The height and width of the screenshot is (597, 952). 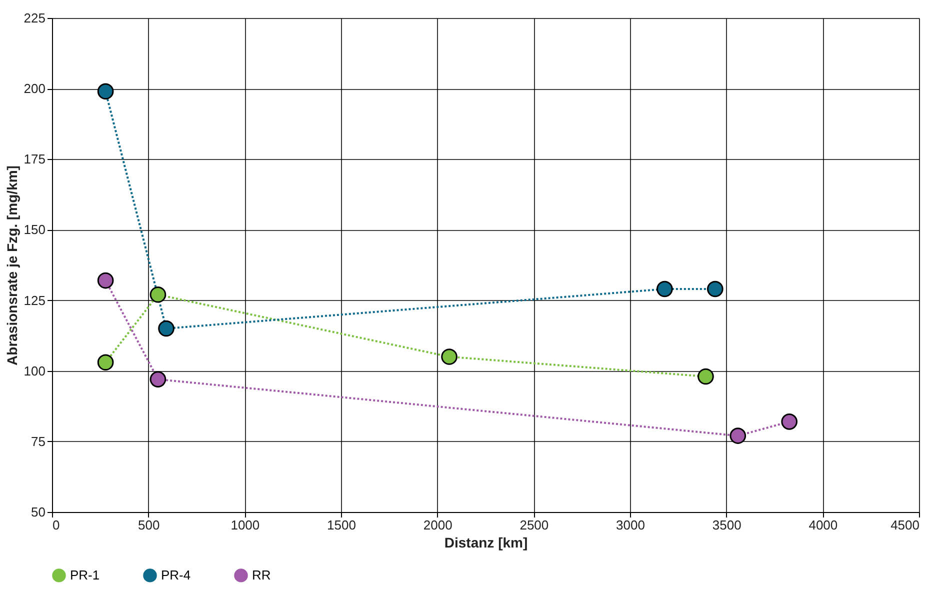 What do you see at coordinates (56, 525) in the screenshot?
I see `x-tick-label: 0` at bounding box center [56, 525].